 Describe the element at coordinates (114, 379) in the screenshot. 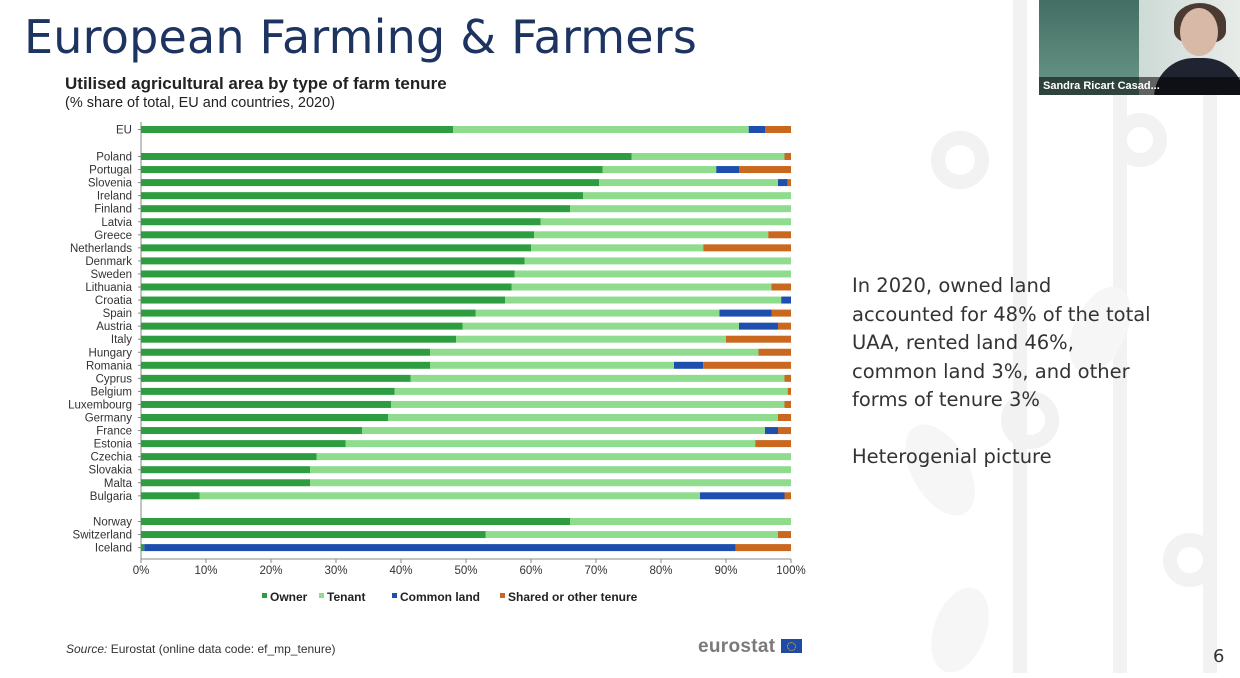

I see `category-label: Cyprus` at that location.